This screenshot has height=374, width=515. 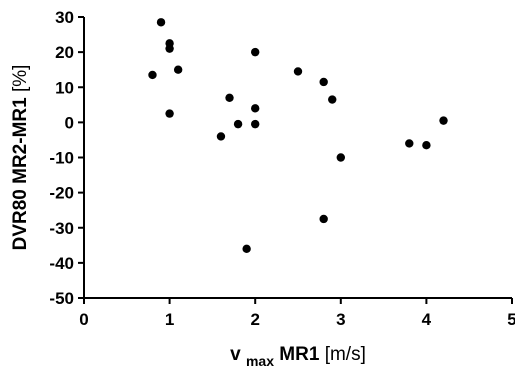 What do you see at coordinates (83, 319) in the screenshot?
I see `x-tick-label: 0` at bounding box center [83, 319].